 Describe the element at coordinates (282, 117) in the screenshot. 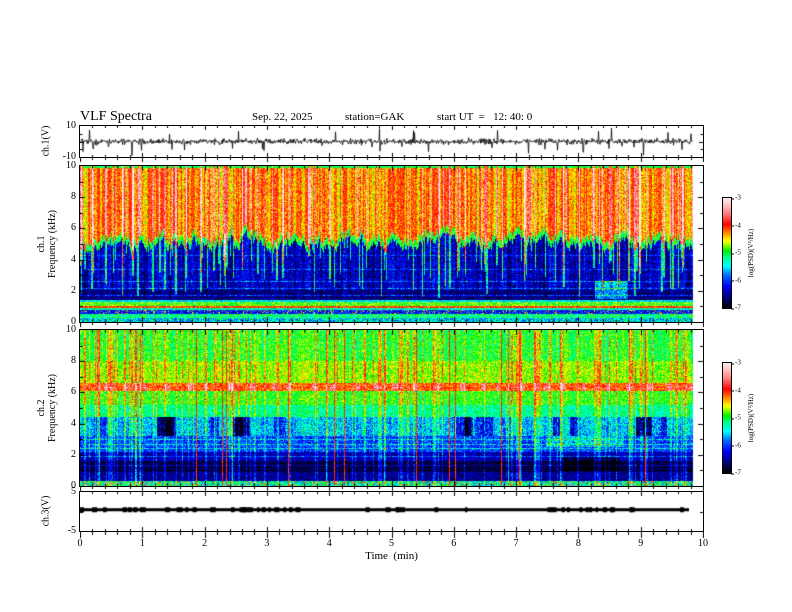

I see `date-label: Sep. 22, 2025` at that location.